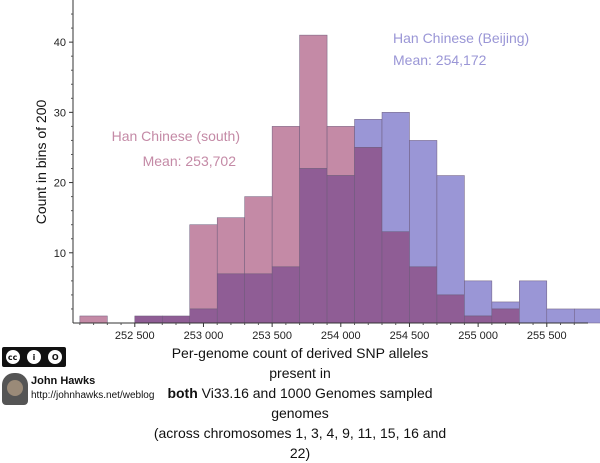  I want to click on x-axis-label-emphasis: both, so click(182, 393).